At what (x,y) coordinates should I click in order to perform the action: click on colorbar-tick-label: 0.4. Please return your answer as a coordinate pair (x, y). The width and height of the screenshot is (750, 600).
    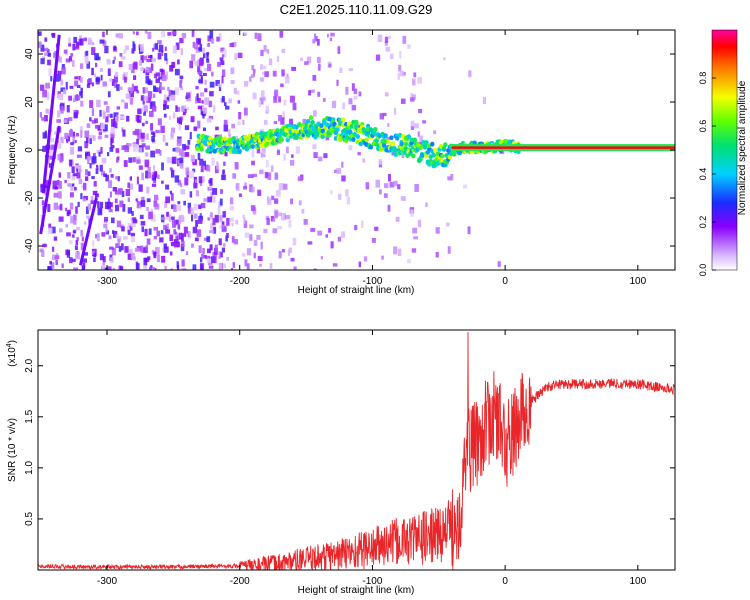
    Looking at the image, I should click on (703, 174).